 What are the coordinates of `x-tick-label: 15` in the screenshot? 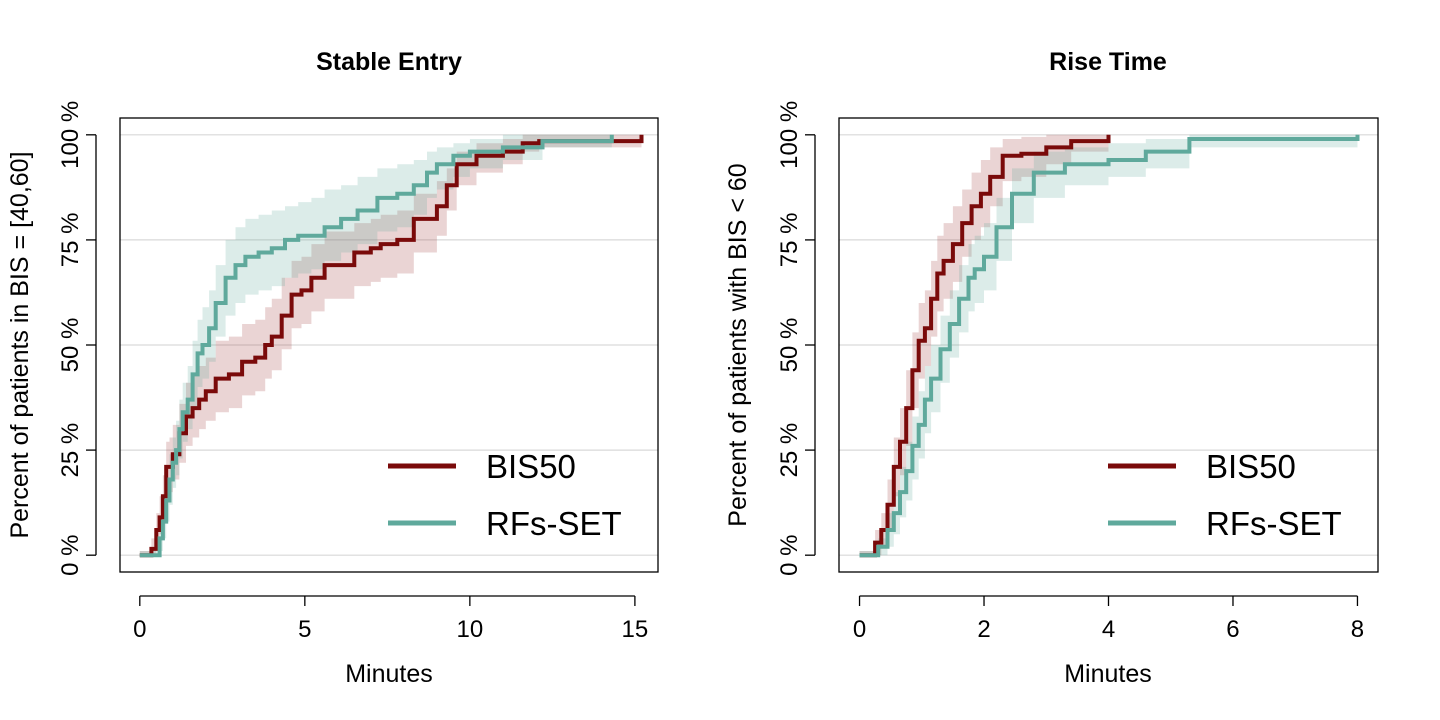 It's located at (635, 629).